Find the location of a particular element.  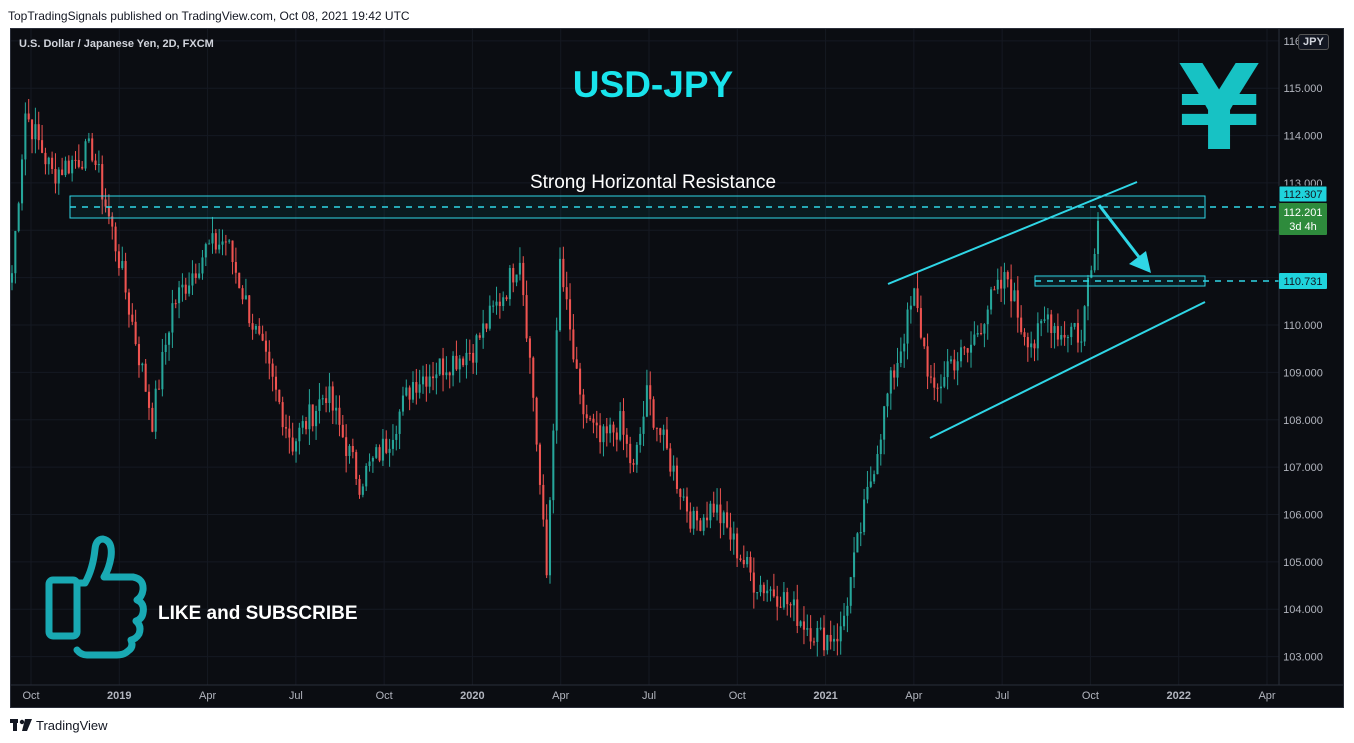

currency-badge: JPY is located at coordinates (1313, 42).